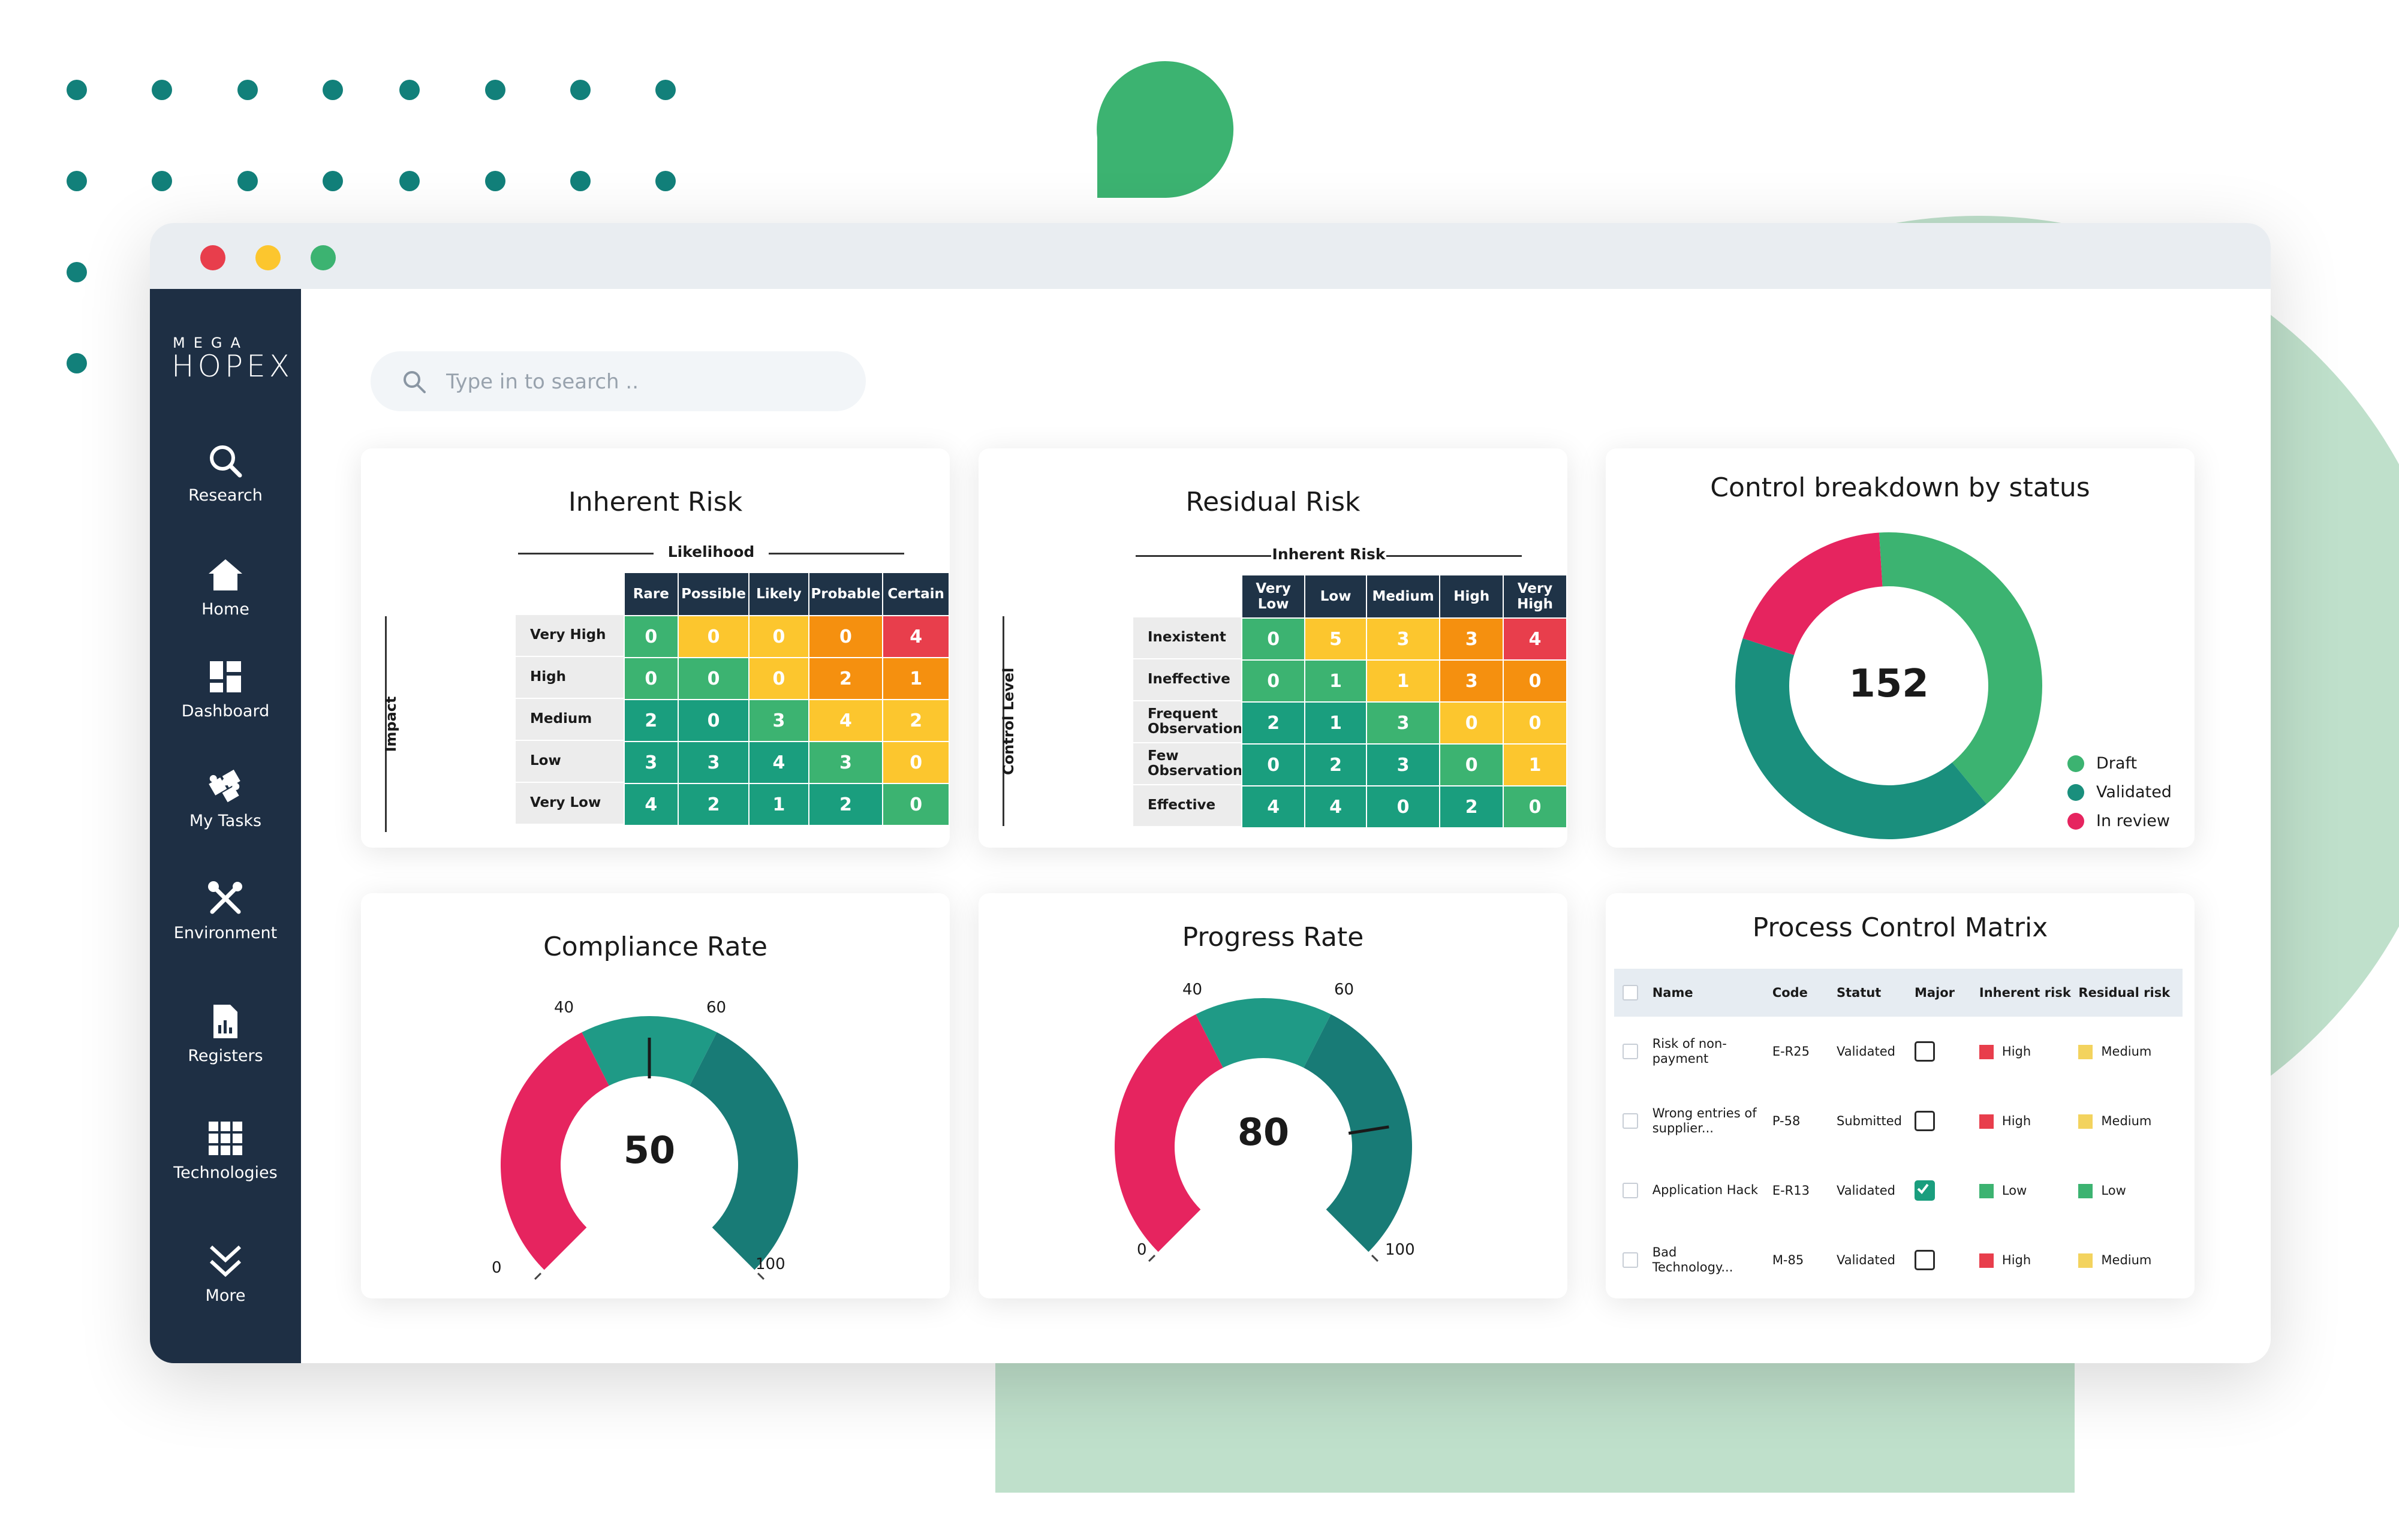 Image resolution: width=2399 pixels, height=1540 pixels. Describe the element at coordinates (1263, 1033) in the screenshot. I see `gauge-band` at that location.